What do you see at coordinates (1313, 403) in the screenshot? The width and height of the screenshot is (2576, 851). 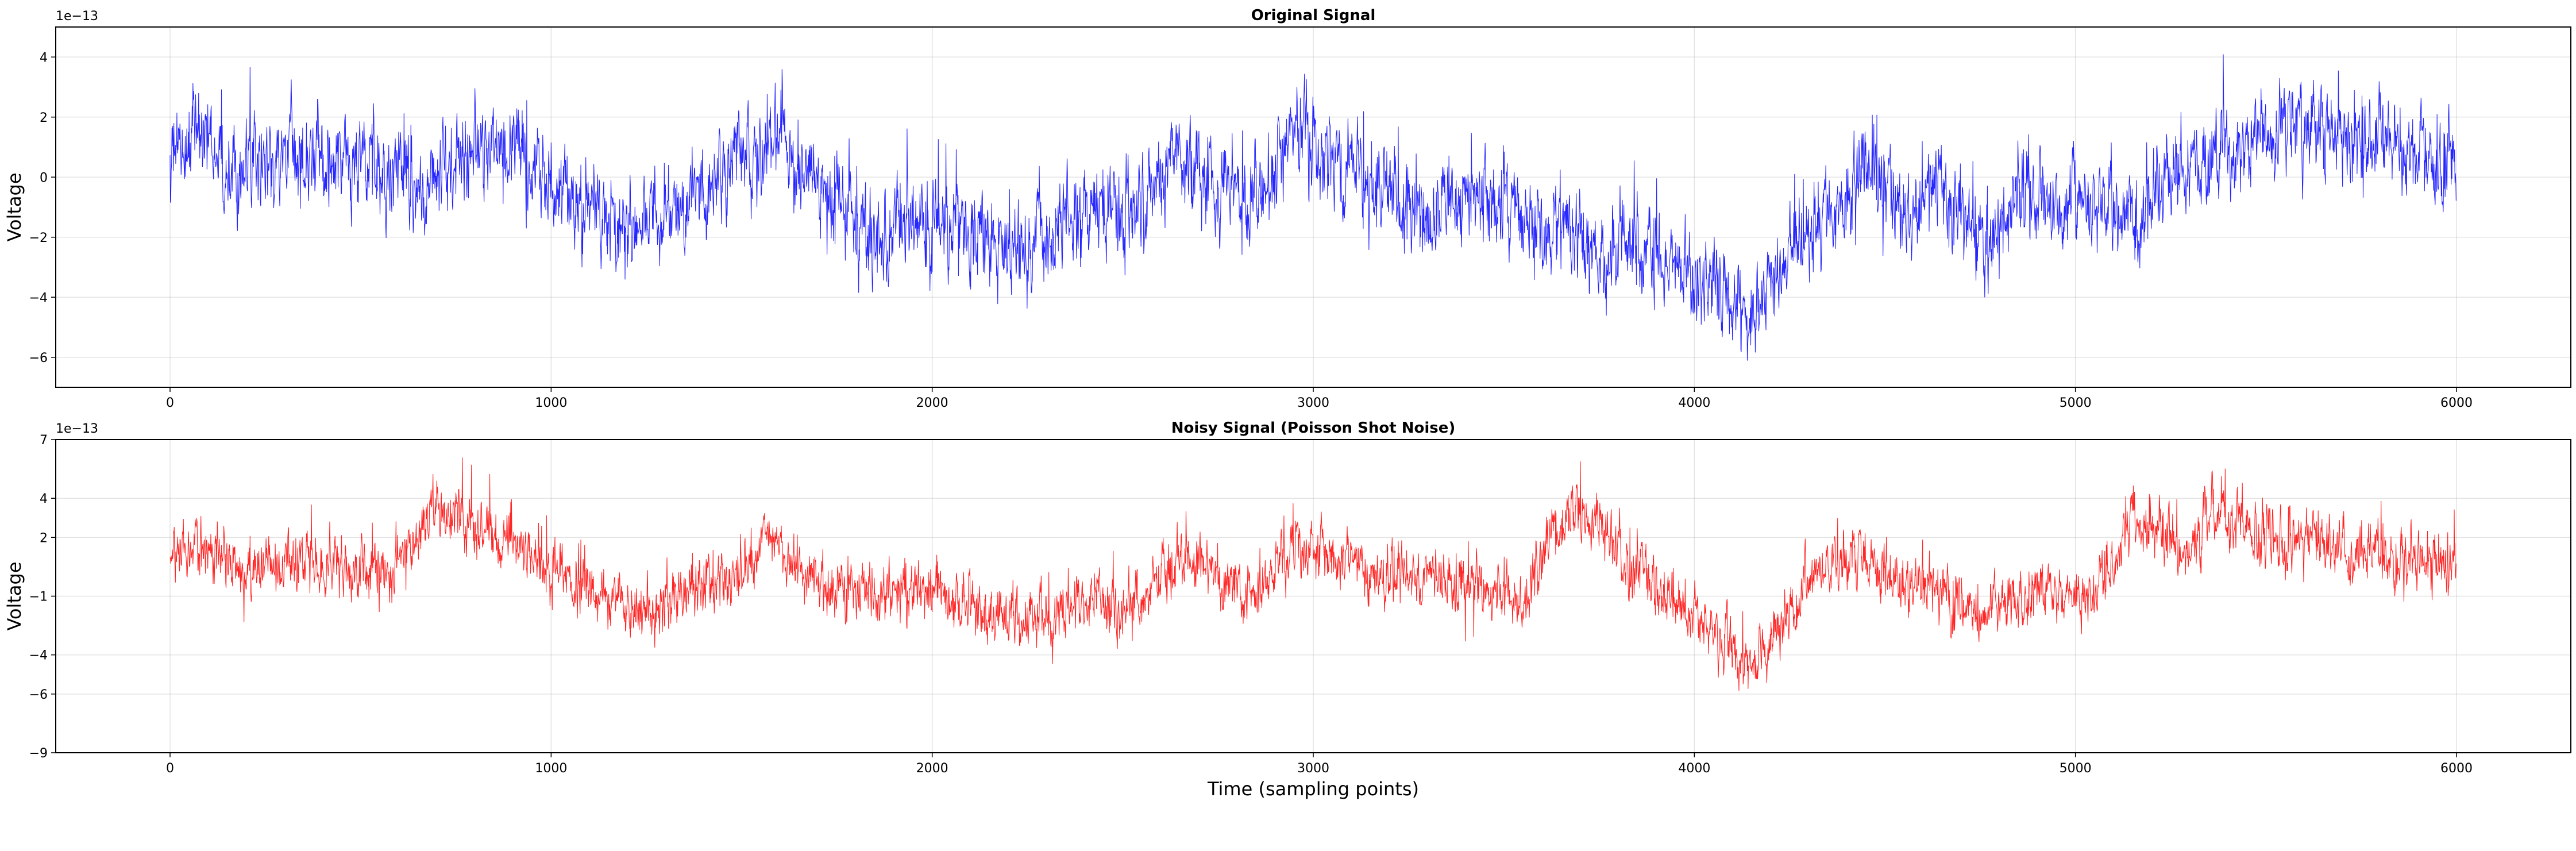 I see `original-signal-xtick-label: 3000` at bounding box center [1313, 403].